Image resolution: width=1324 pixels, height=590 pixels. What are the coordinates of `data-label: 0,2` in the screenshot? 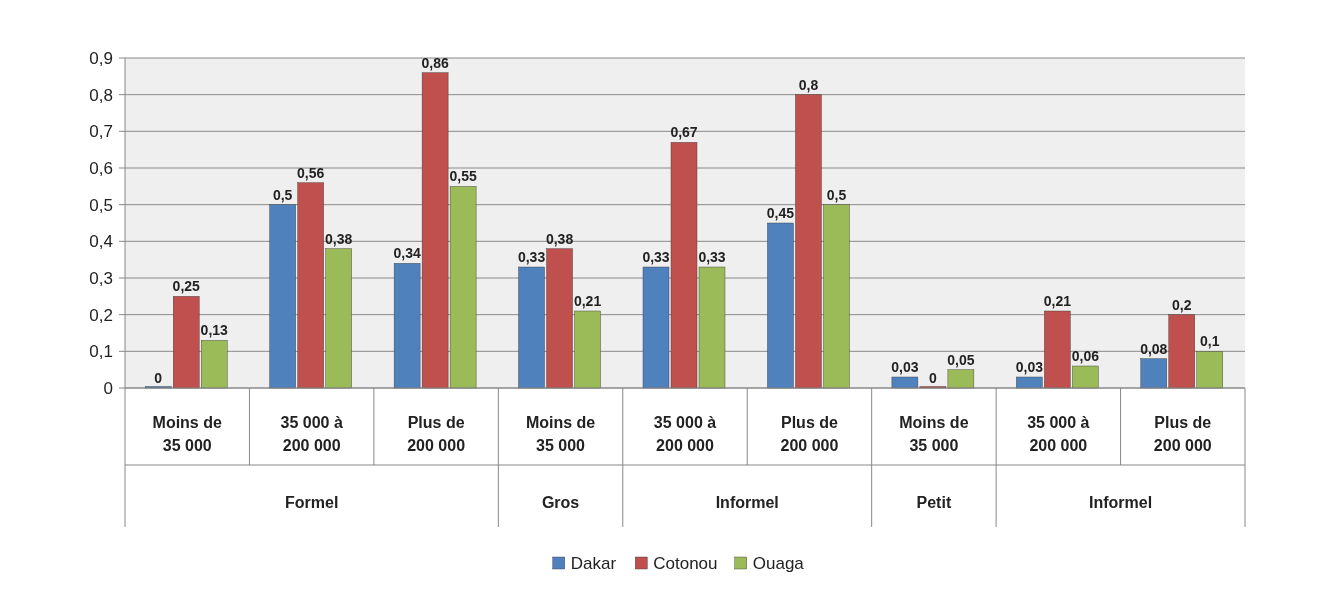 It's located at (1182, 304).